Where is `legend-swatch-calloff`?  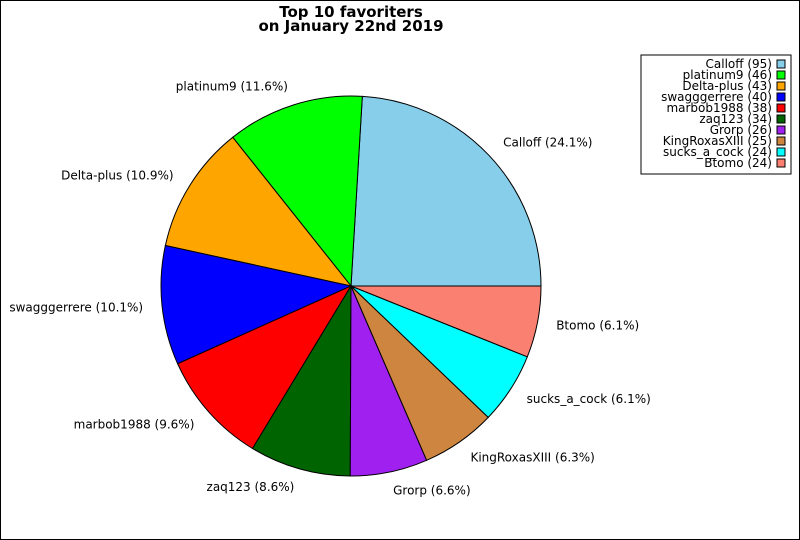
legend-swatch-calloff is located at coordinates (781, 64).